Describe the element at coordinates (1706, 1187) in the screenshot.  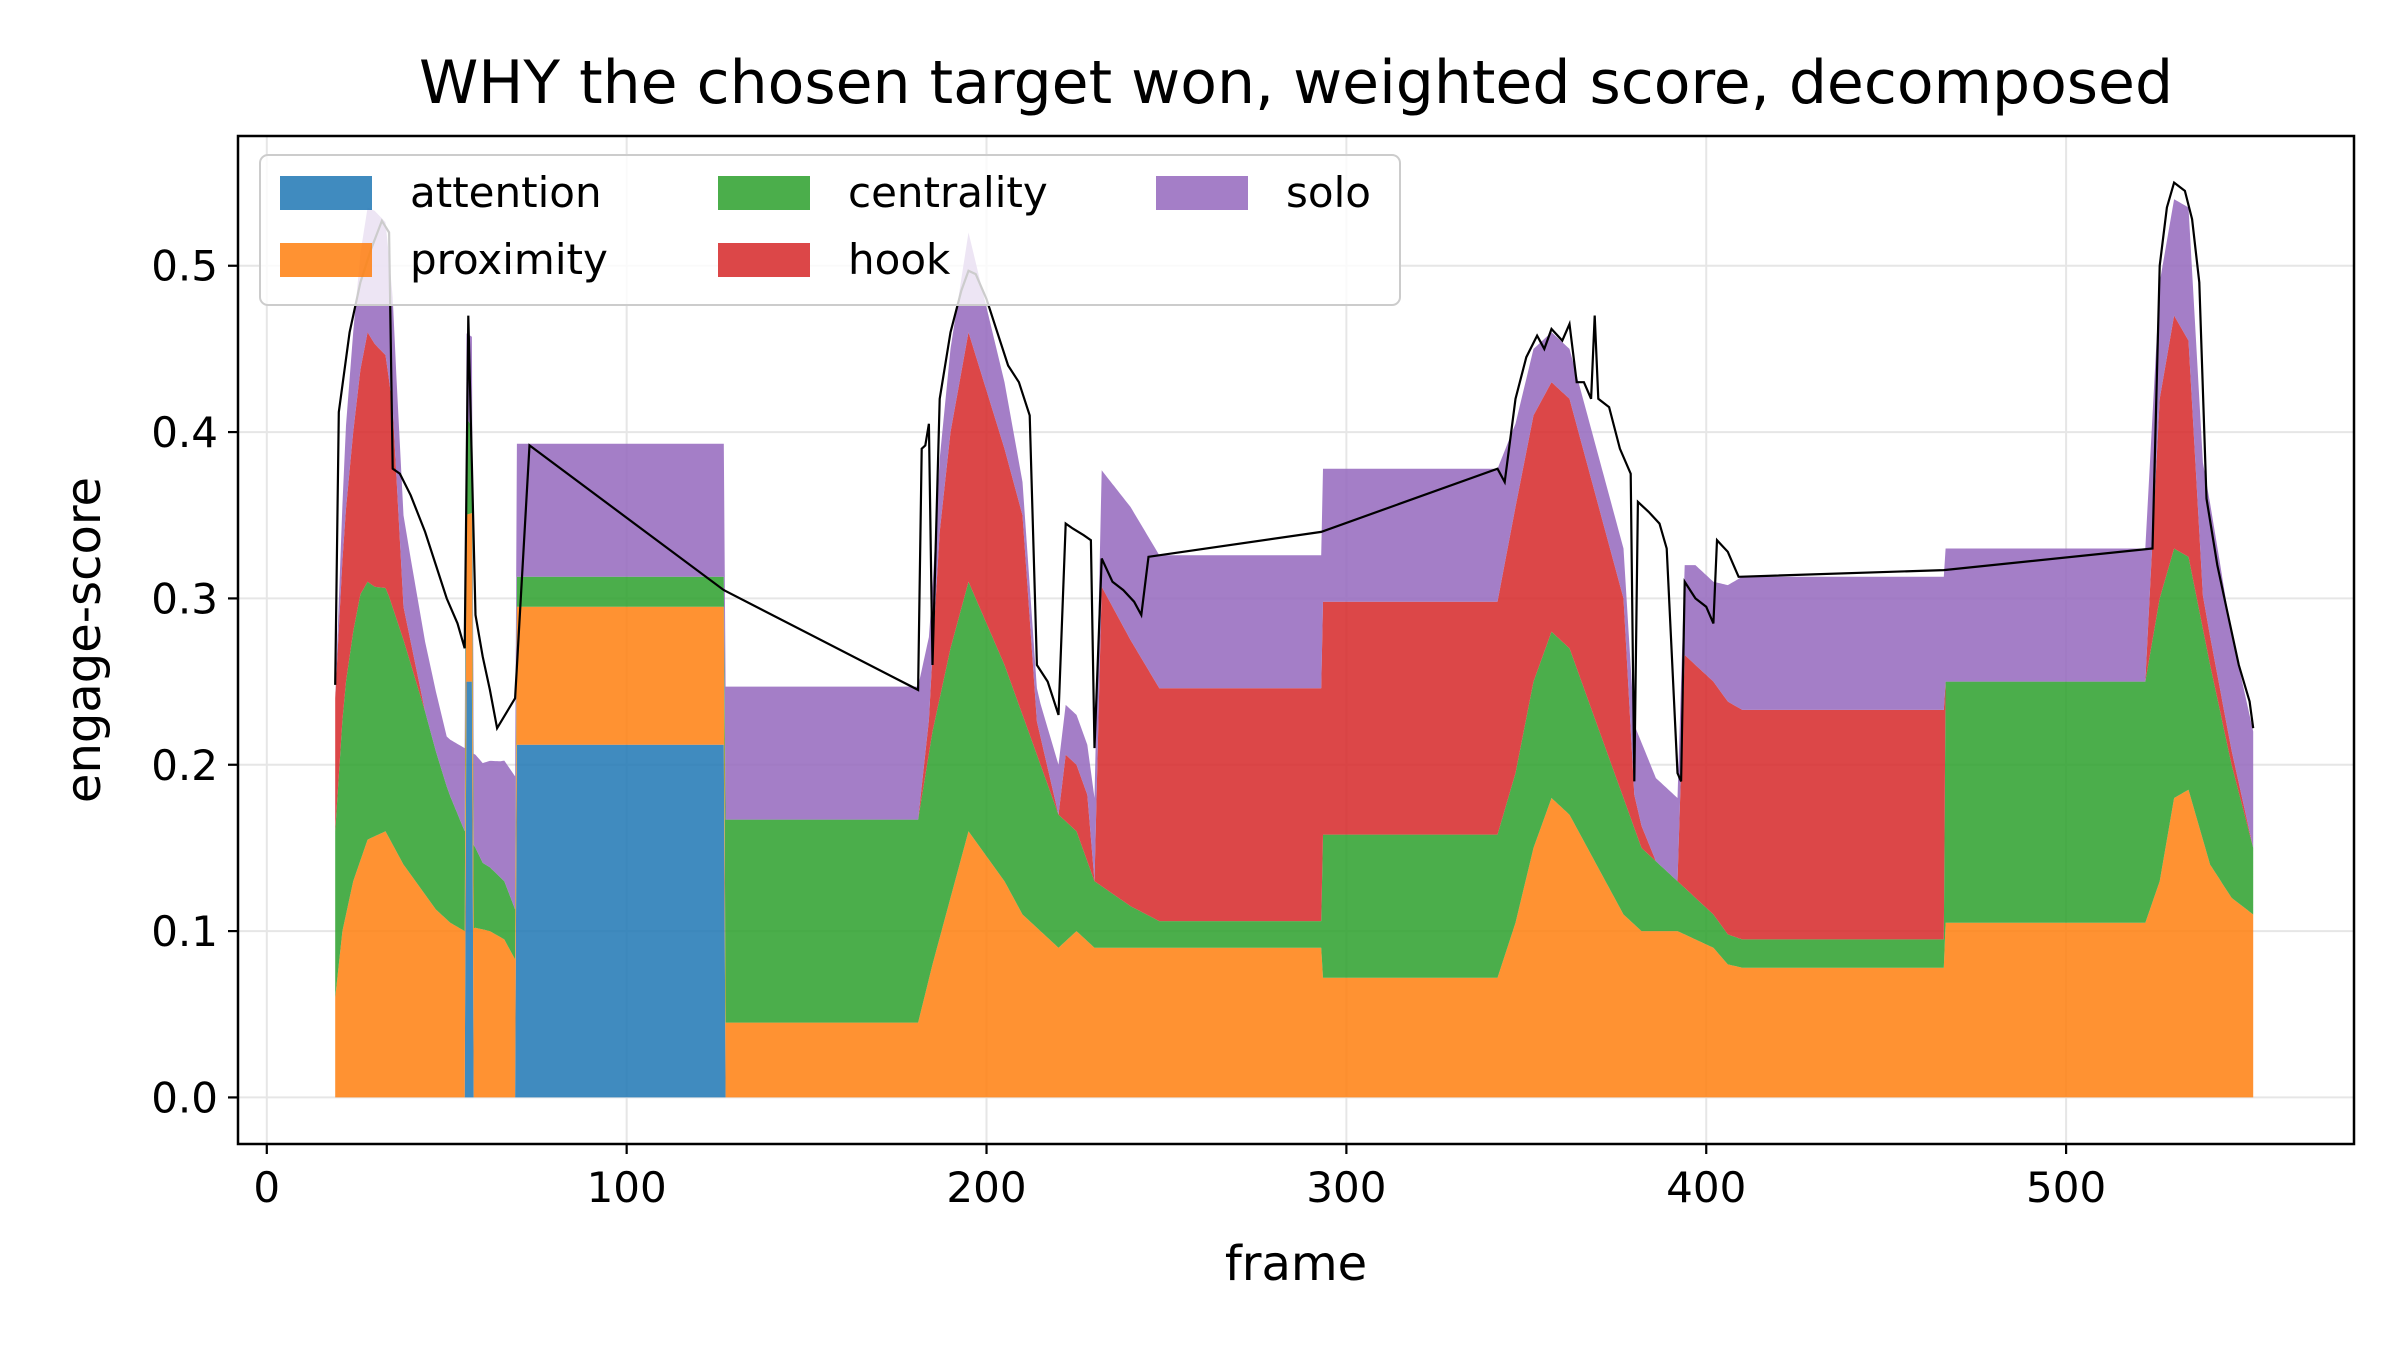
I see `x-tick-label: 400` at that location.